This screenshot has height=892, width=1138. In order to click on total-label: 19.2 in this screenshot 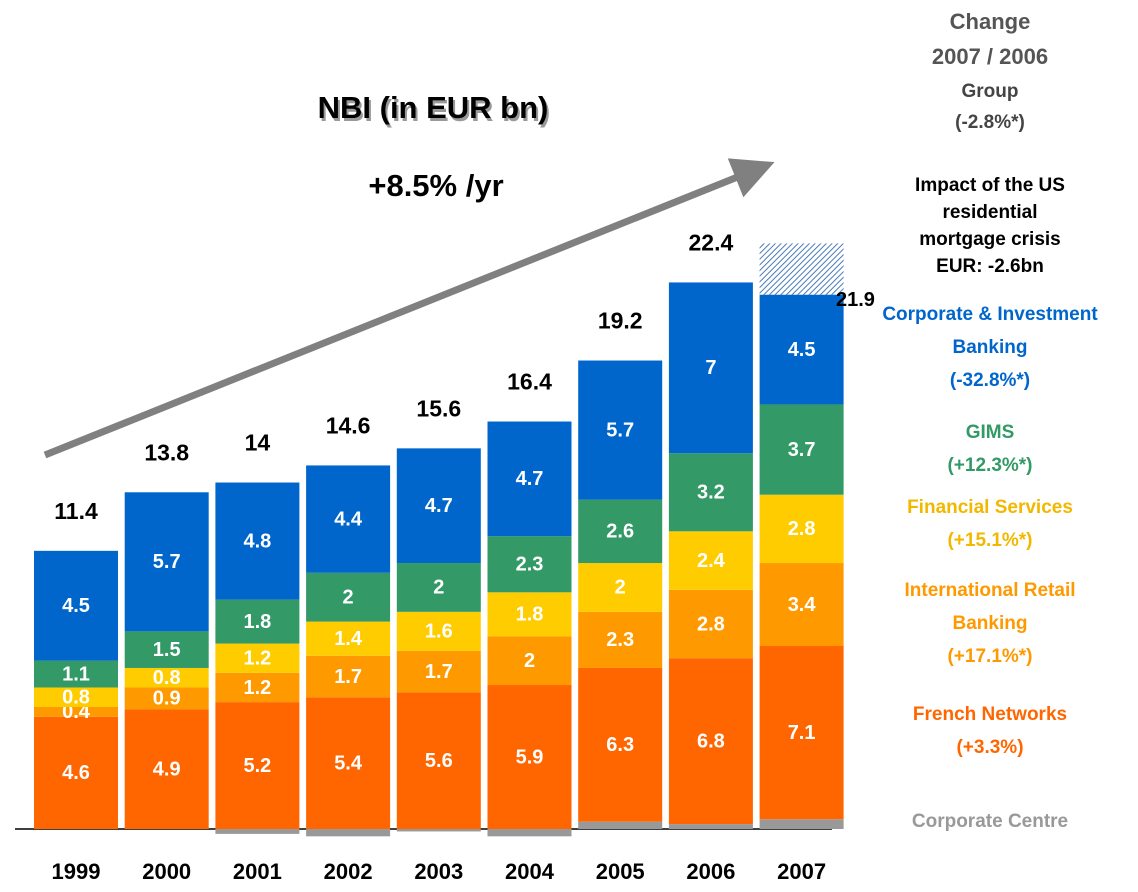, I will do `click(620, 321)`.